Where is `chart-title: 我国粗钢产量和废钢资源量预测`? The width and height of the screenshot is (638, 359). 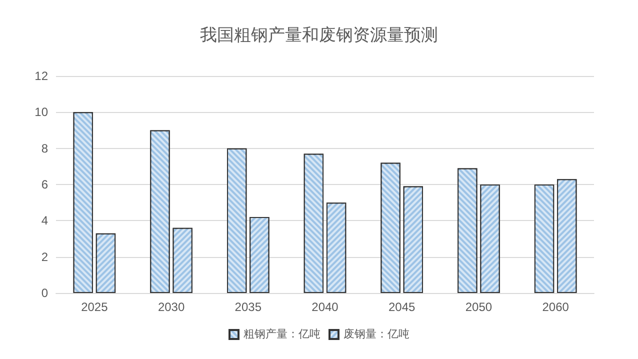
chart-title: 我国粗钢产量和废钢资源量预测 is located at coordinates (319, 36).